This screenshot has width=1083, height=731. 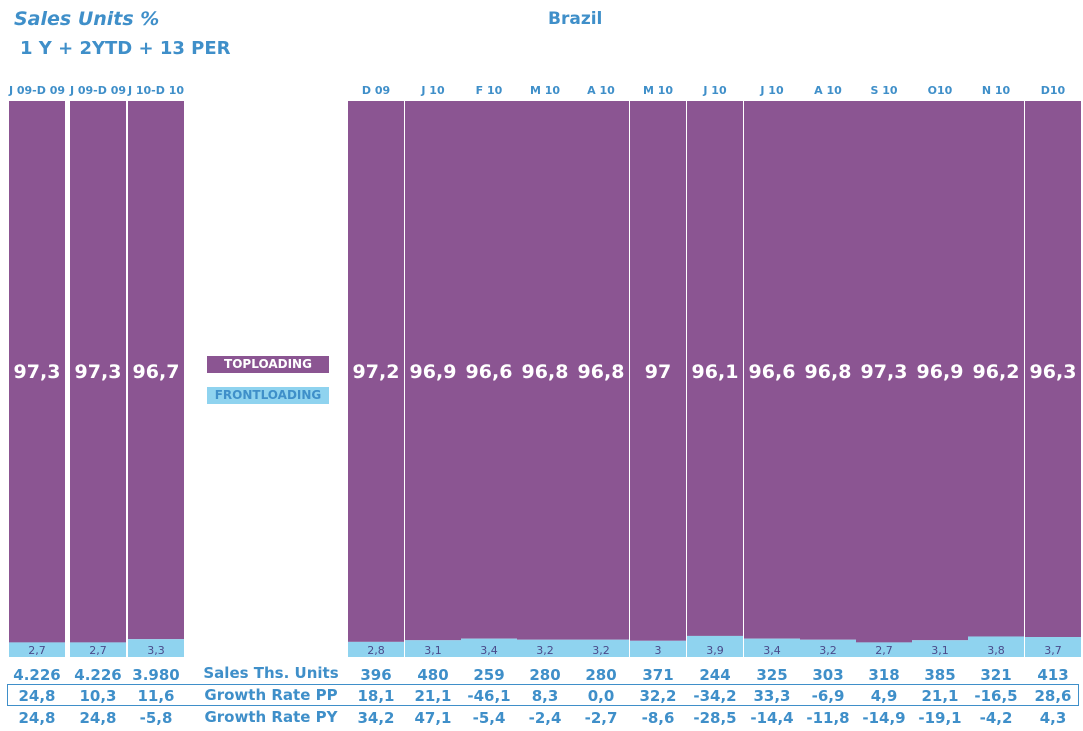 What do you see at coordinates (658, 650) in the screenshot?
I see `frontloading-value-label: 3` at bounding box center [658, 650].